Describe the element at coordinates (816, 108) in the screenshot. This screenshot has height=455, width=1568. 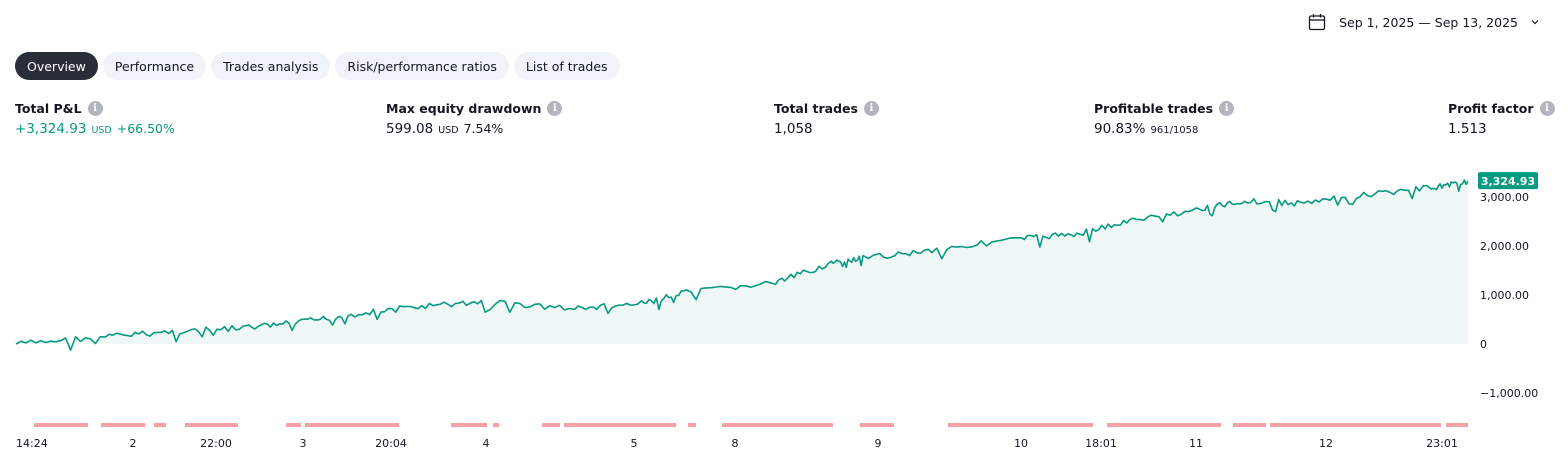
I see `stat-label: Total trades` at that location.